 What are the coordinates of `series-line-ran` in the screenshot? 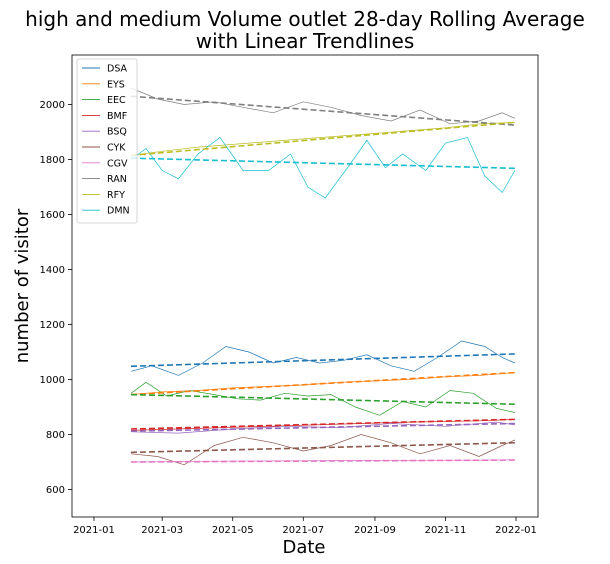 It's located at (323, 106).